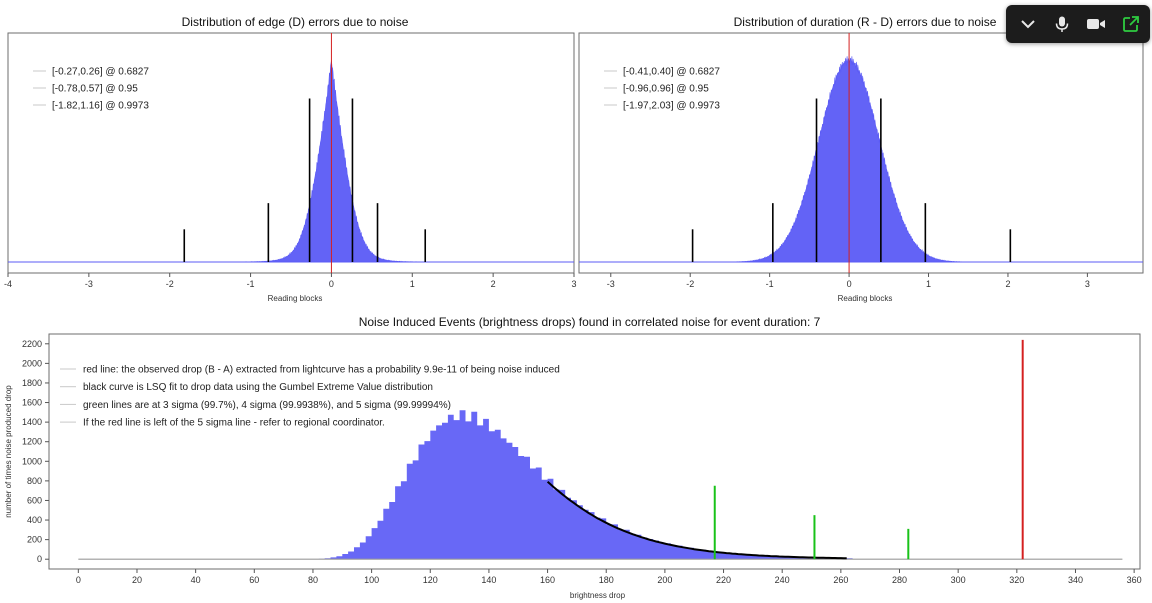  I want to click on y-tick-label: 1000, so click(32, 461).